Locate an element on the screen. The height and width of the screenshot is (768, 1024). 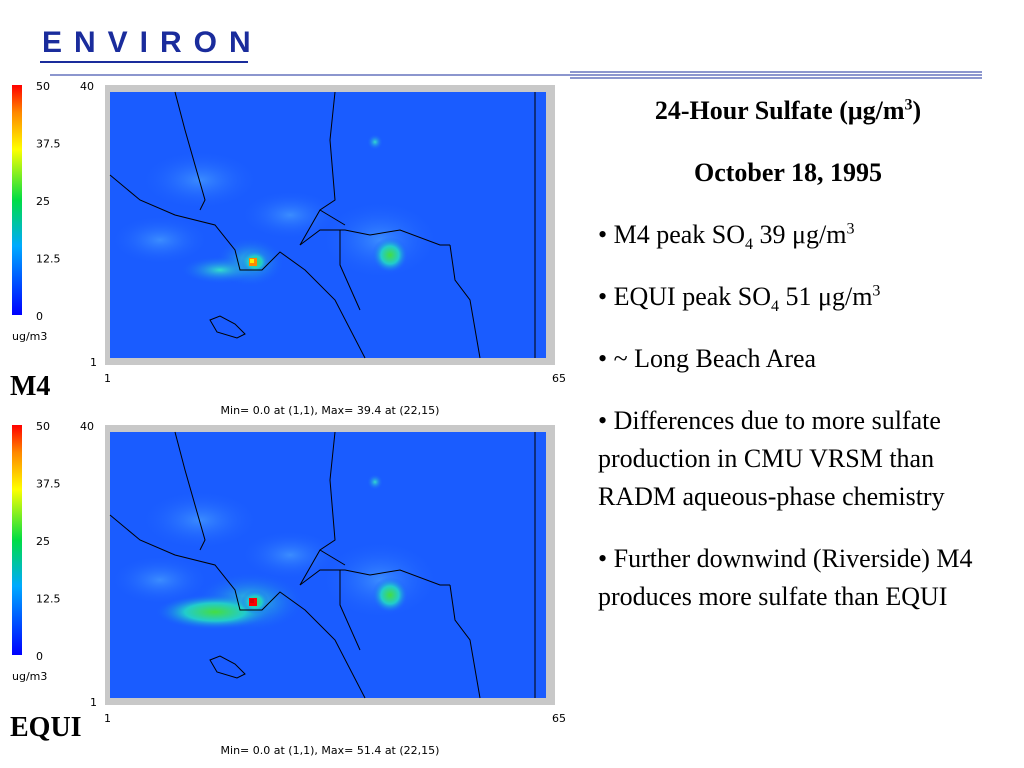
panel-label: EQUI is located at coordinates (46, 727).